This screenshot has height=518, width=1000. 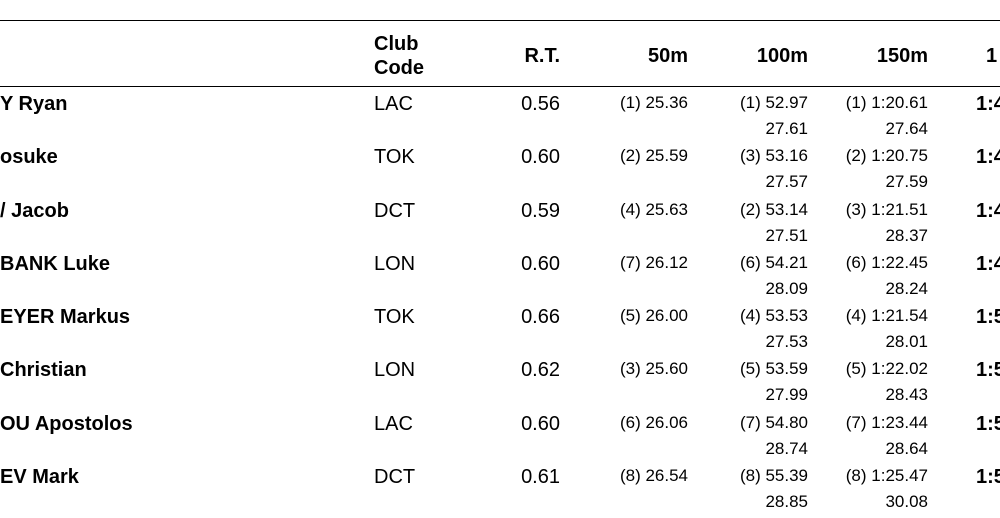 I want to click on header-150m: 150m, so click(x=902, y=56).